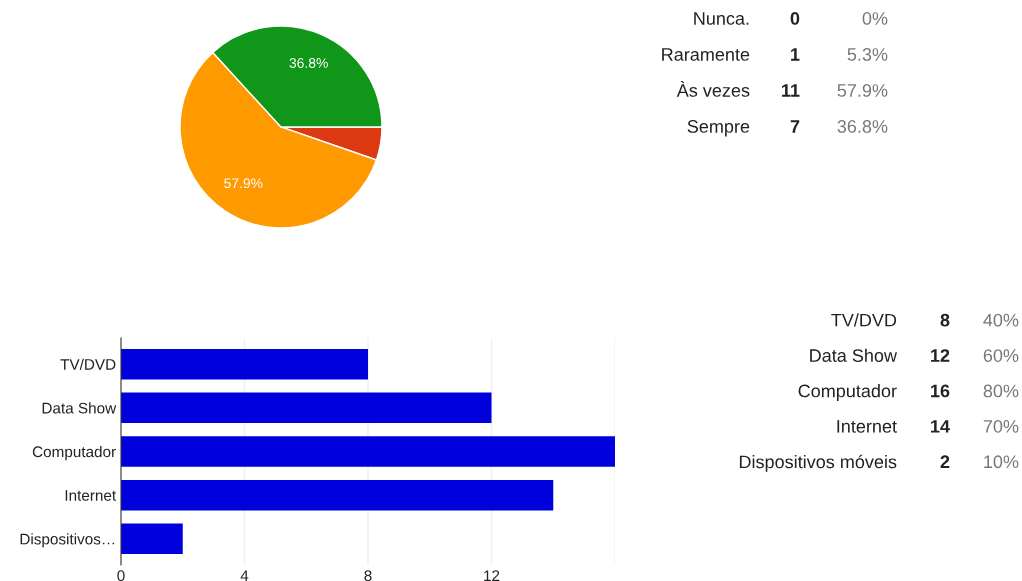 The height and width of the screenshot is (581, 1022). What do you see at coordinates (940, 355) in the screenshot?
I see `data-label: 12` at bounding box center [940, 355].